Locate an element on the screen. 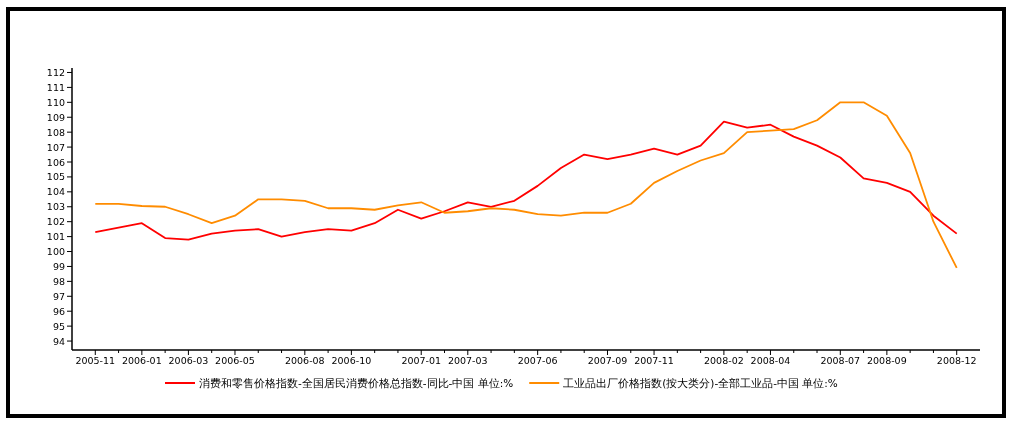  y-tick-label: 111 is located at coordinates (55, 87).